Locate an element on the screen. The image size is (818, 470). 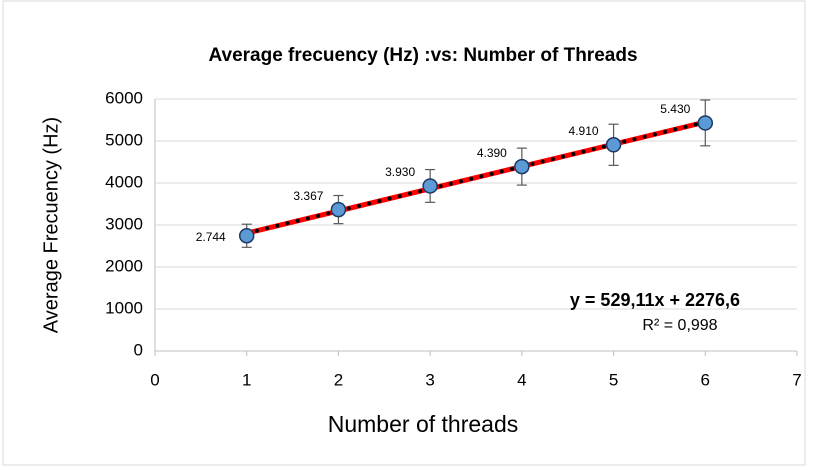
y-tick-label: 5000 is located at coordinates (124, 139).